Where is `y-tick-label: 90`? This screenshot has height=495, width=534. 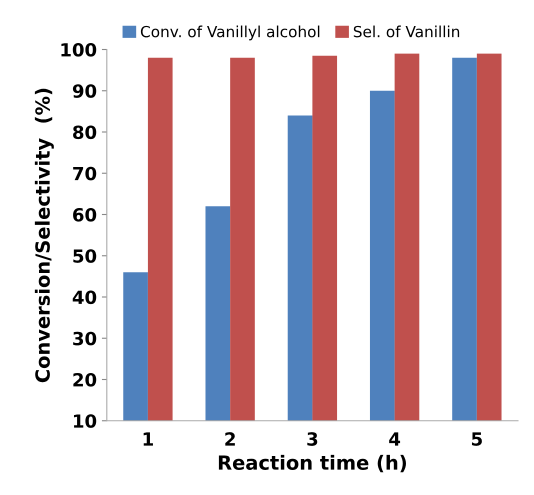 y-tick-label: 90 is located at coordinates (84, 91).